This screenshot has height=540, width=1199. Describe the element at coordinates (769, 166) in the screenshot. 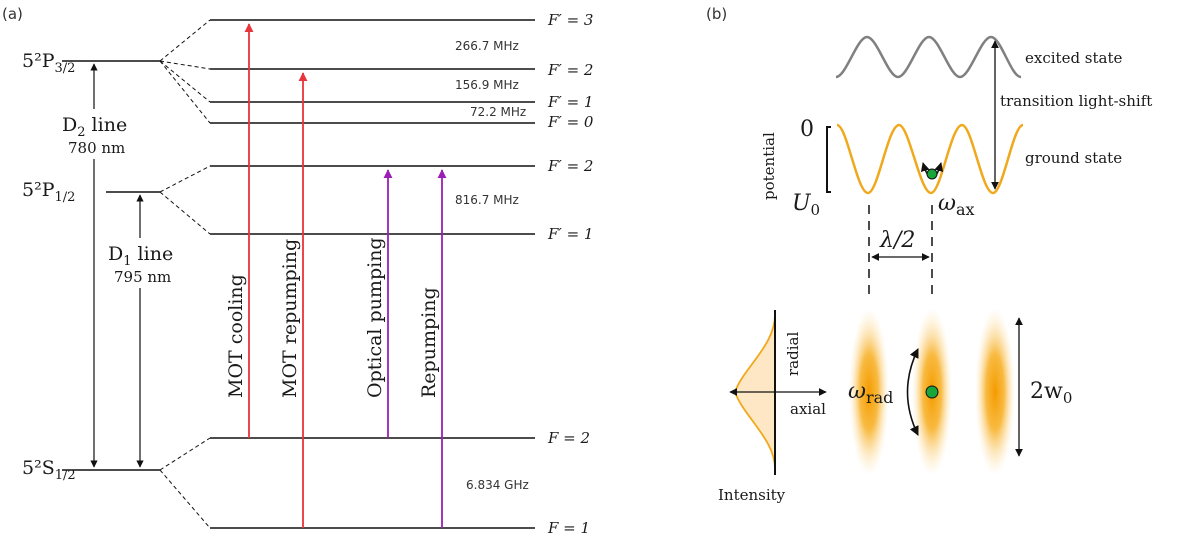

I see `potential-axis-label: potential` at that location.